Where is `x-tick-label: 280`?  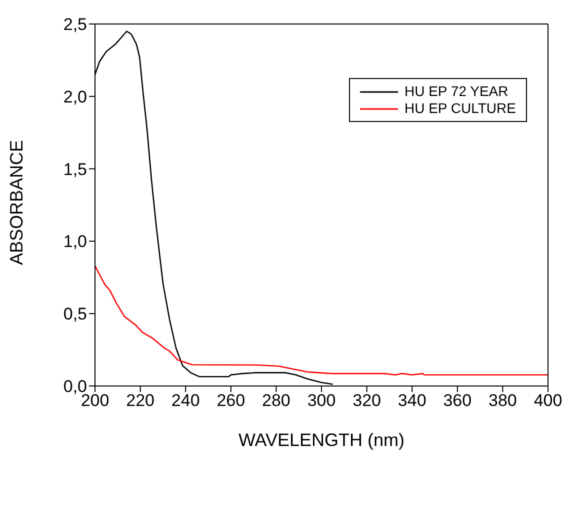 x-tick-label: 280 is located at coordinates (276, 400).